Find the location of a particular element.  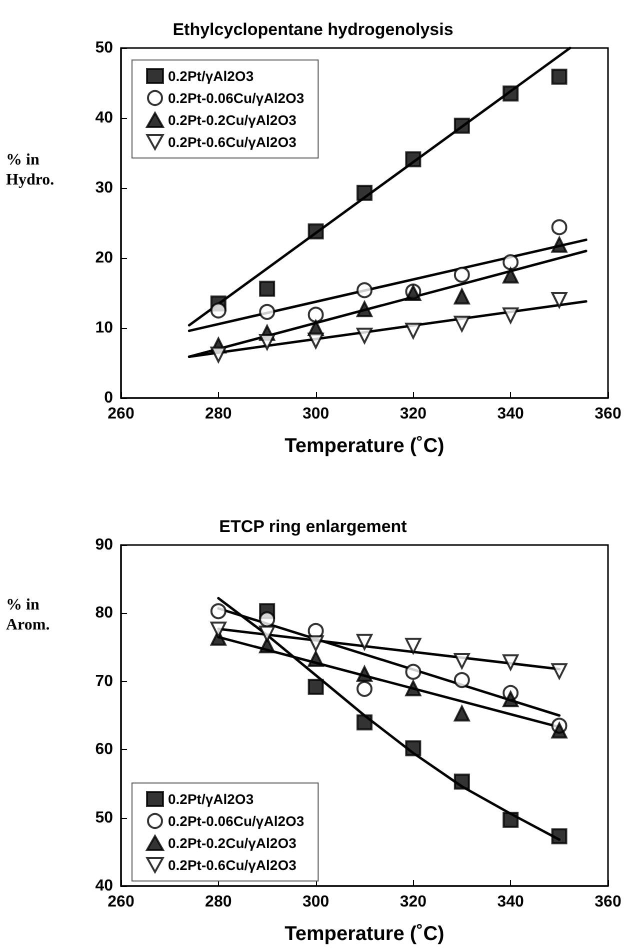

y-axis-title: % in Arom. is located at coordinates (28, 615).